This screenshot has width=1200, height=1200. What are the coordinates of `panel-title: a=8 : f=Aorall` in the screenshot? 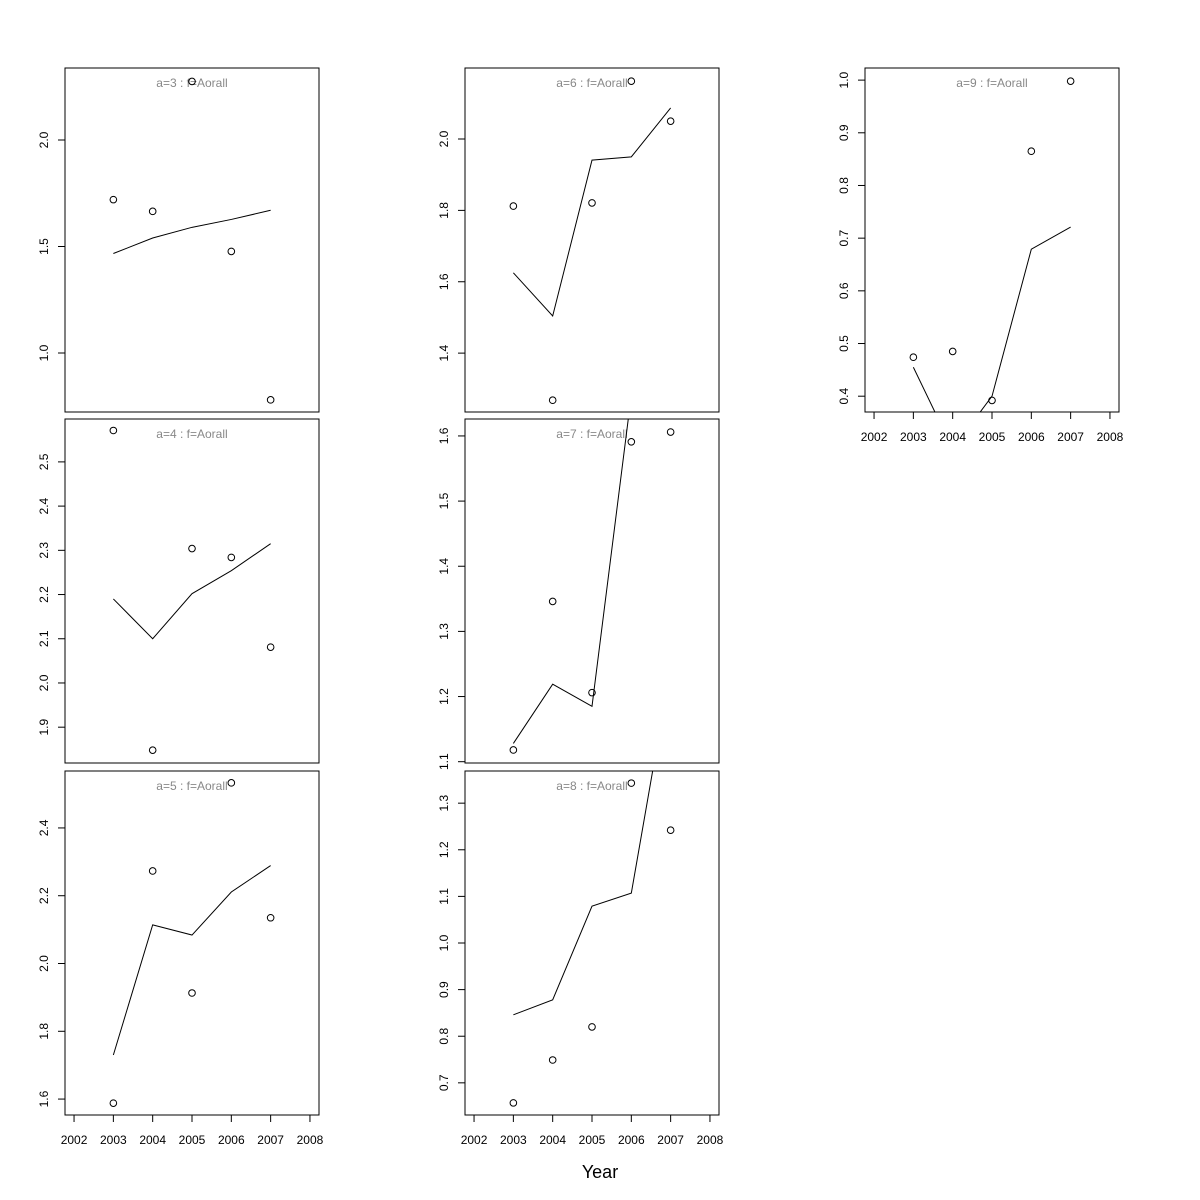 It's located at (591, 786).